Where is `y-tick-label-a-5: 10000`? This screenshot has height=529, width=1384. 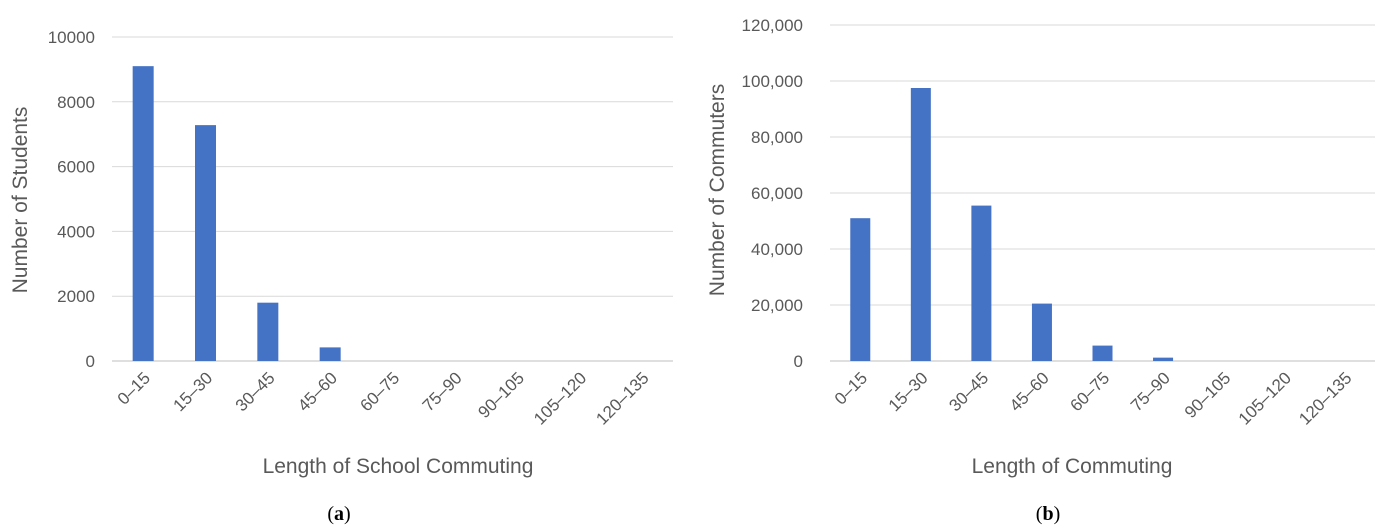
y-tick-label-a-5: 10000 is located at coordinates (71, 37).